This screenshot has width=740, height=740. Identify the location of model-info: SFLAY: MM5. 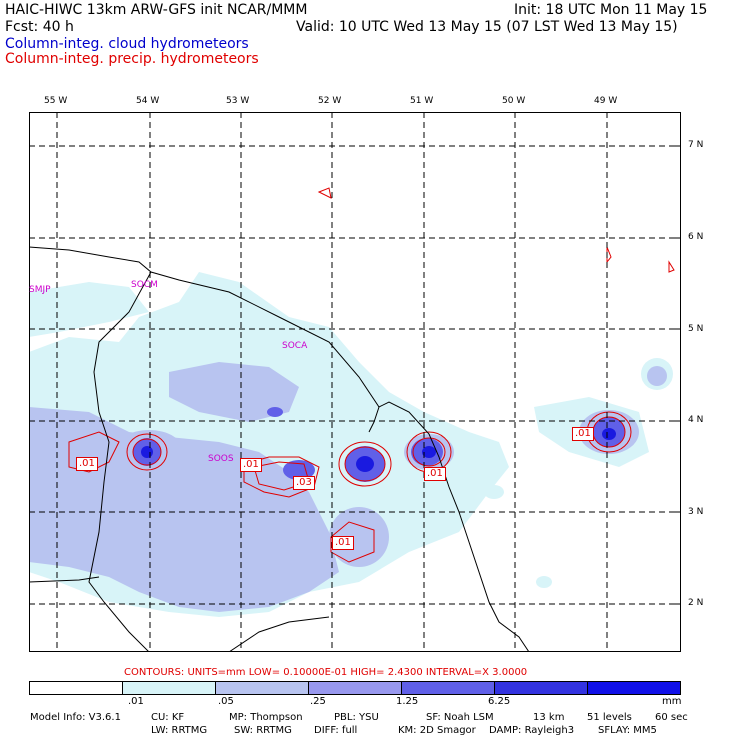
(627, 730).